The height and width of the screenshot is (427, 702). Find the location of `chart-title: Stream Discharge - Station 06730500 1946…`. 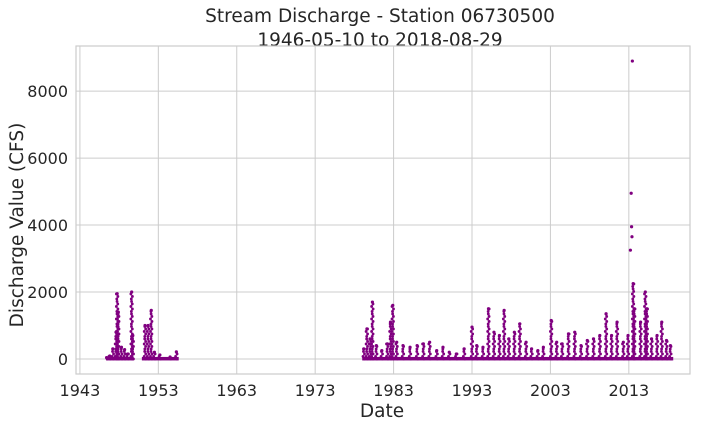

chart-title: Stream Discharge - Station 06730500 1946… is located at coordinates (380, 28).